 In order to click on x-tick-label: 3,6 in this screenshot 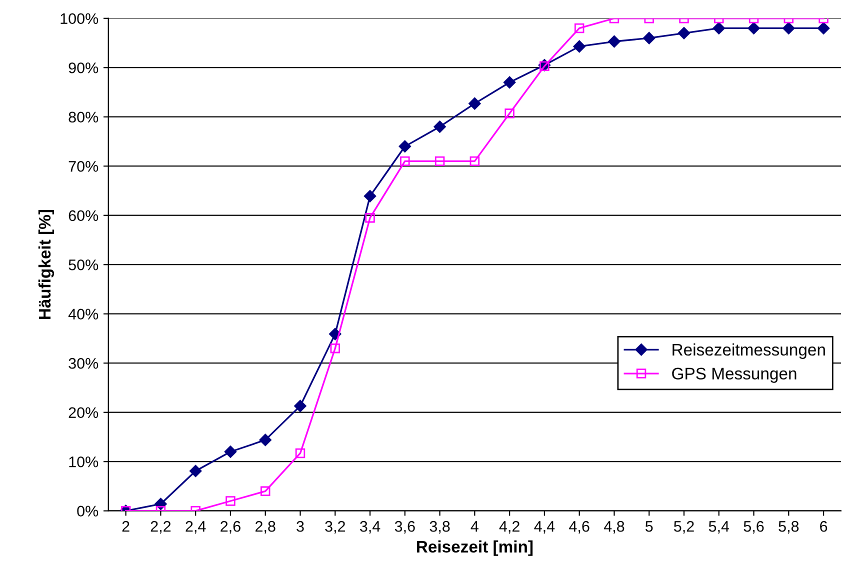, I will do `click(404, 527)`.